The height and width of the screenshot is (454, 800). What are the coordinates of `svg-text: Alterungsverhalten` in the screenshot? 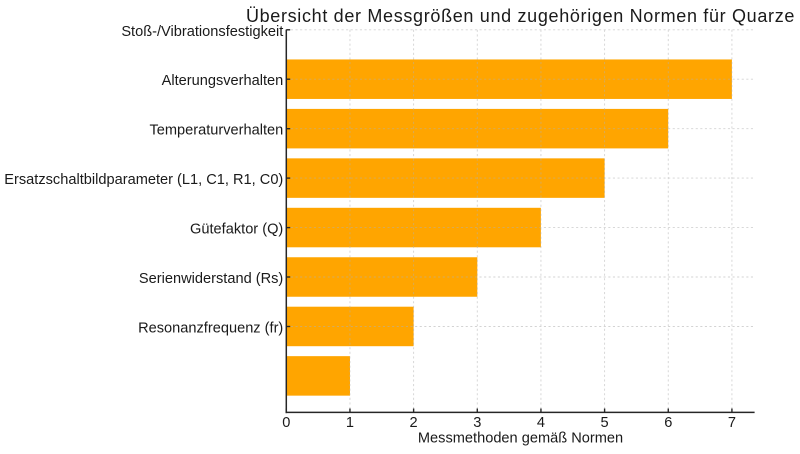 It's located at (223, 81).